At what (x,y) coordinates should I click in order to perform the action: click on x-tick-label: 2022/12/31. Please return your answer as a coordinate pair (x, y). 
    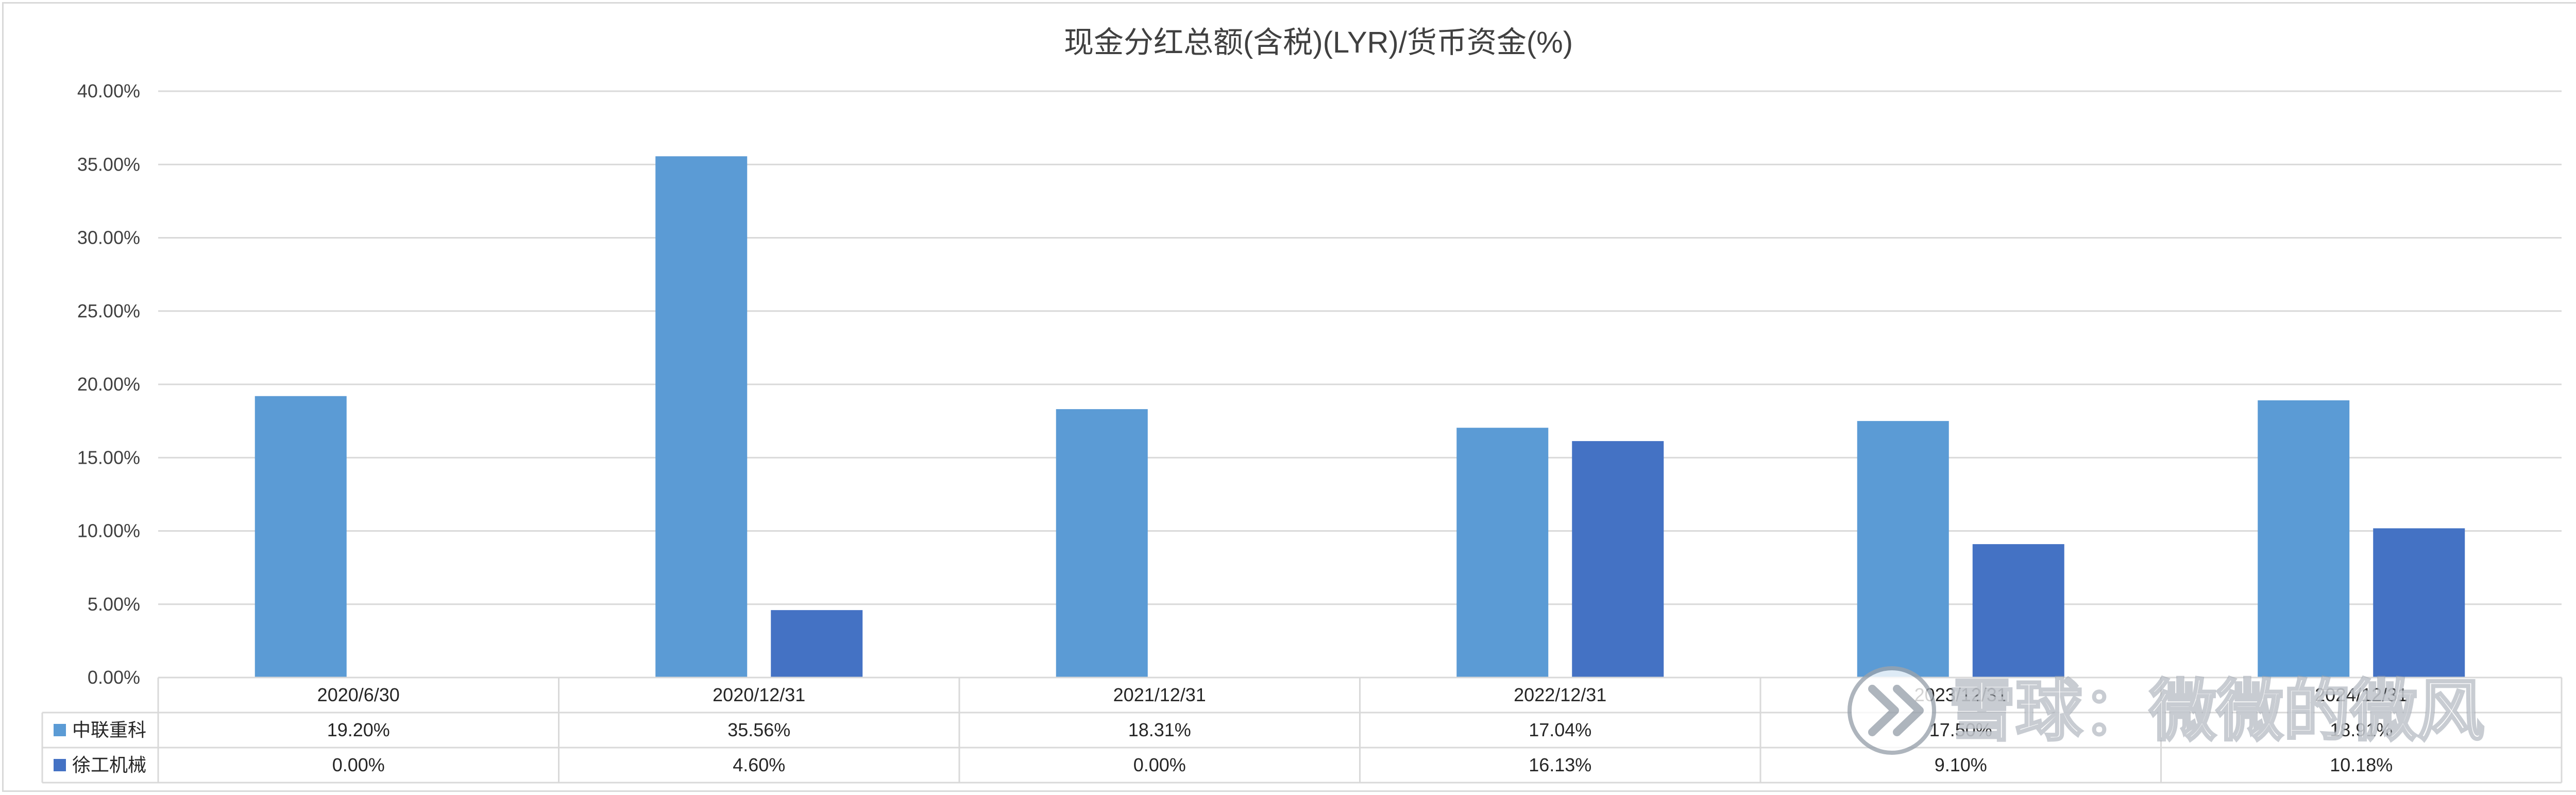
    Looking at the image, I should click on (1560, 694).